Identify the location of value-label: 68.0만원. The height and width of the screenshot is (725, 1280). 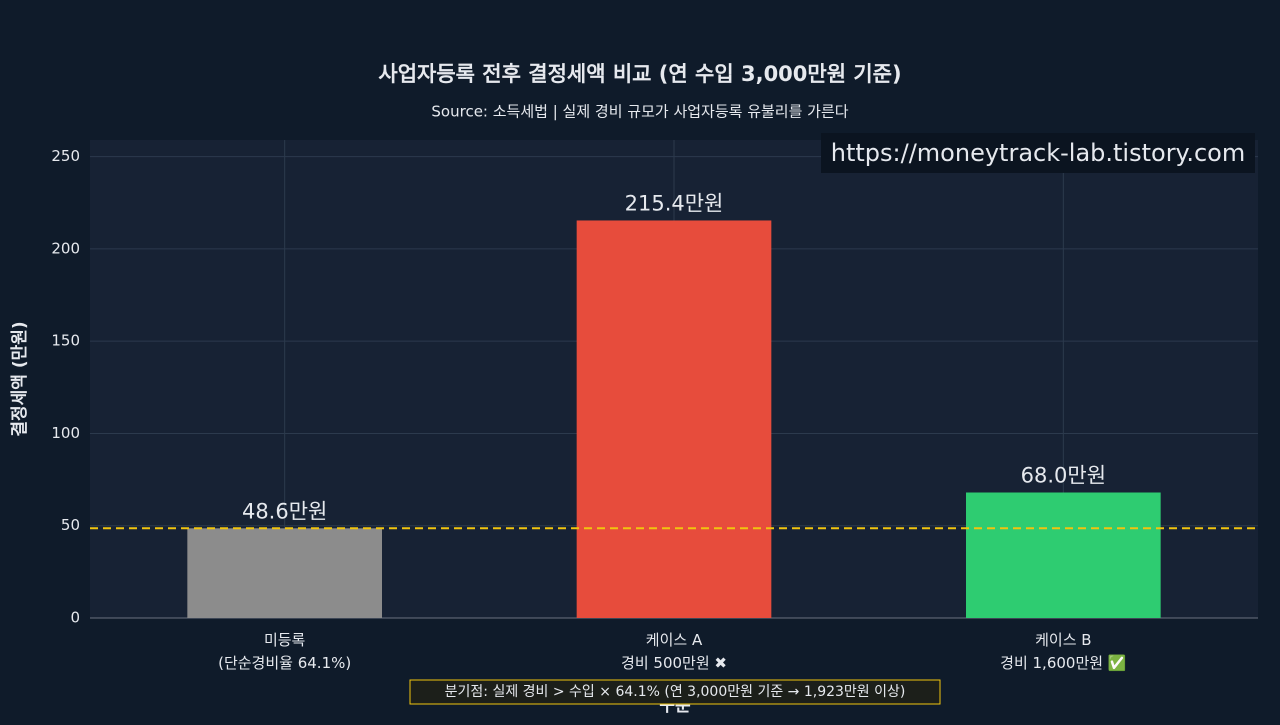
(1063, 476).